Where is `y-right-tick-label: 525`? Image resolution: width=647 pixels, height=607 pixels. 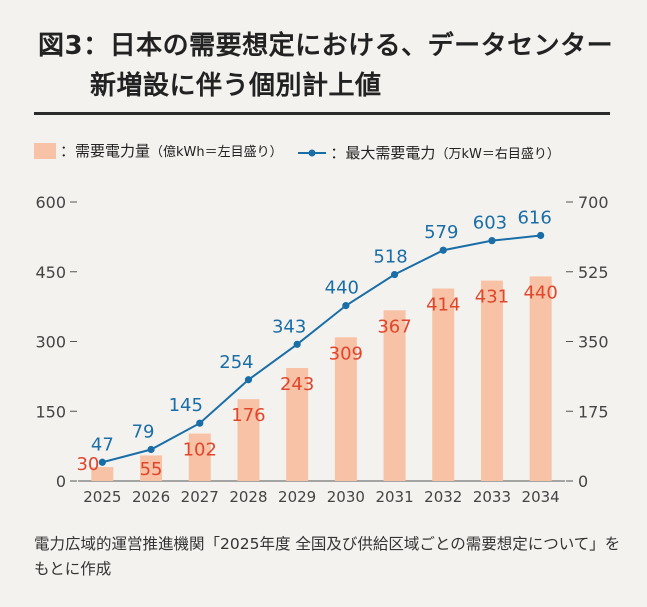 y-right-tick-label: 525 is located at coordinates (593, 272).